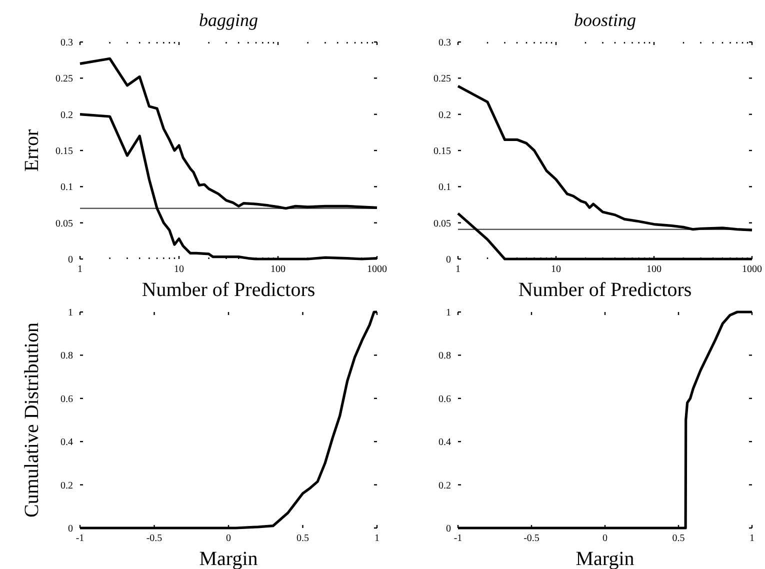  Describe the element at coordinates (605, 20) in the screenshot. I see `chart-title: boosting` at that location.